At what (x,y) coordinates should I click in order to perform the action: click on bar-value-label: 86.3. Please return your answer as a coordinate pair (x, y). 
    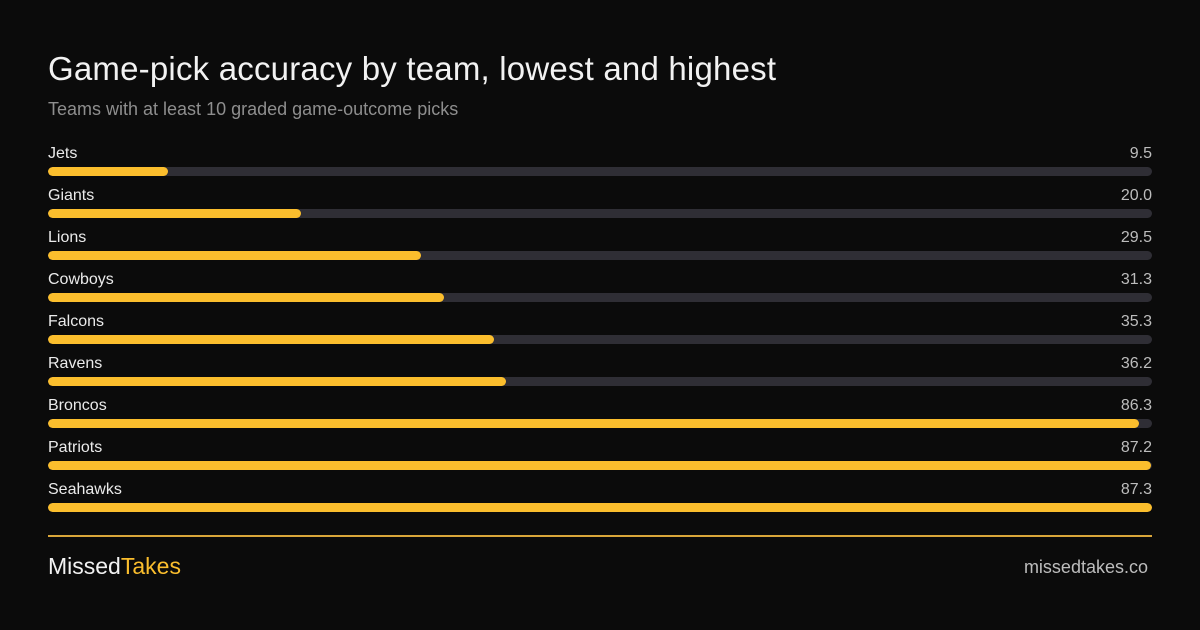
    Looking at the image, I should click on (1136, 405).